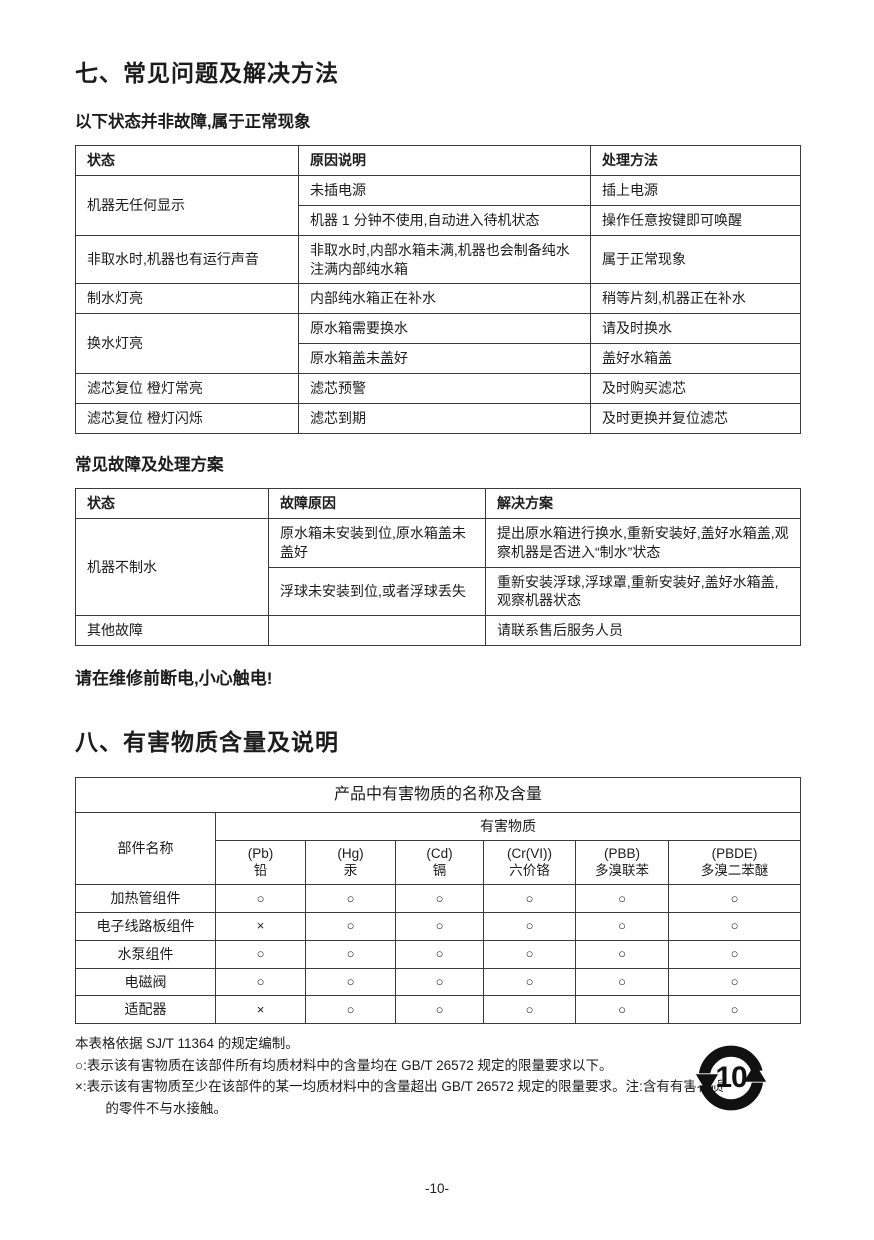 The width and height of the screenshot is (874, 1240). I want to click on table-row: 机器无任何显示 未插电源 插上电源, so click(438, 205).